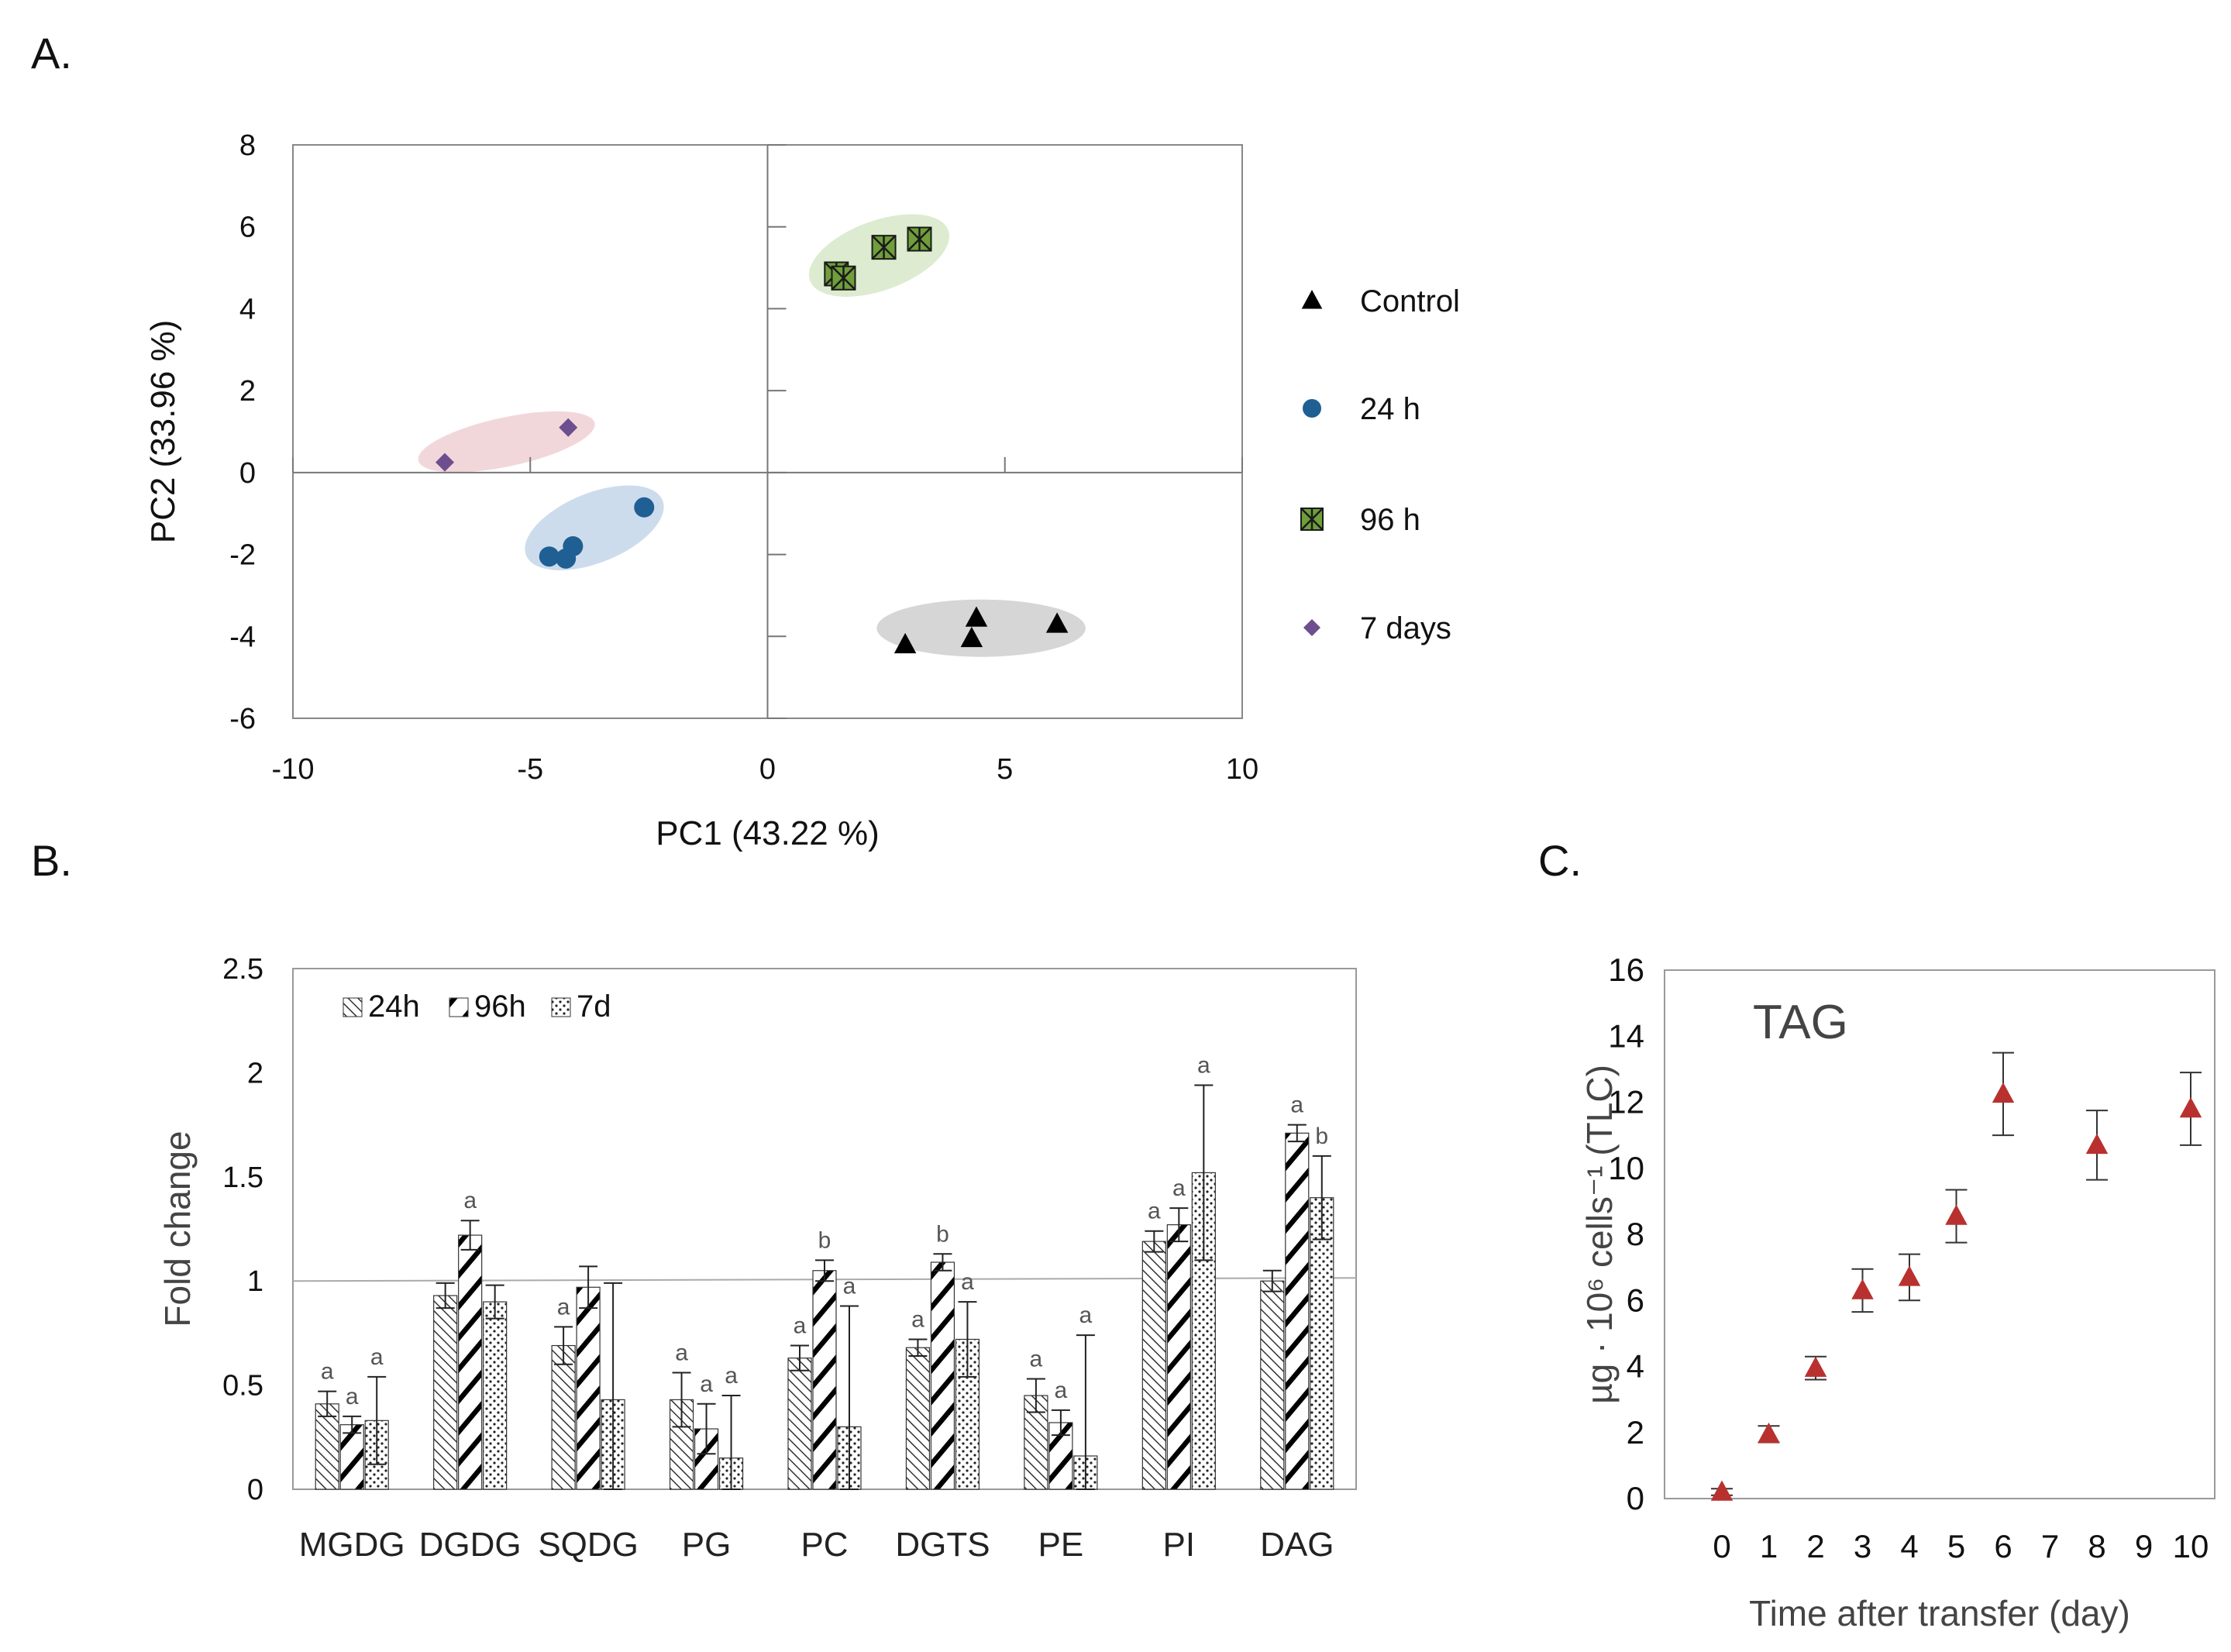  What do you see at coordinates (242, 555) in the screenshot?
I see `y-tick-label: -2` at bounding box center [242, 555].